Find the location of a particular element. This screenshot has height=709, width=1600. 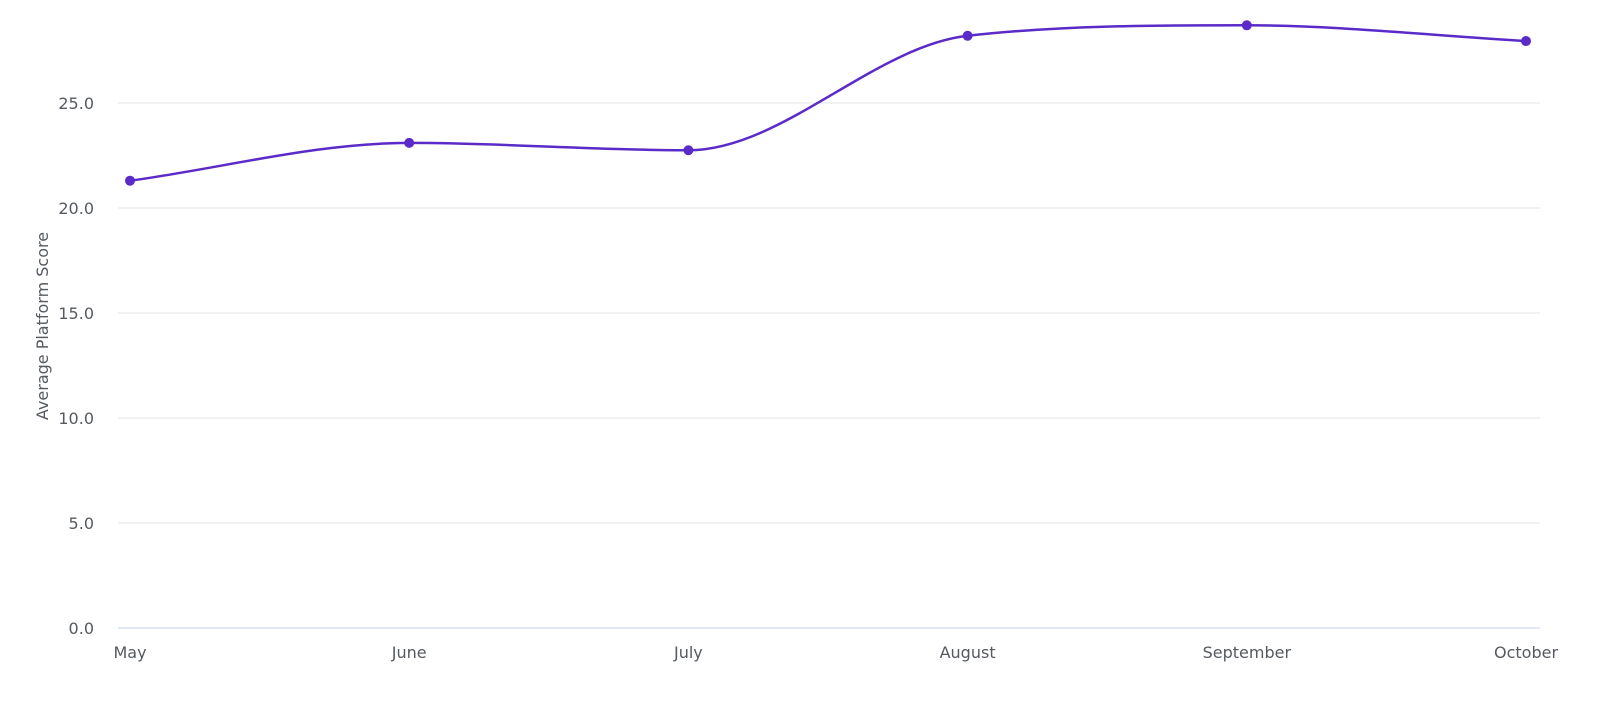

x-tick-label: September is located at coordinates (1247, 652).